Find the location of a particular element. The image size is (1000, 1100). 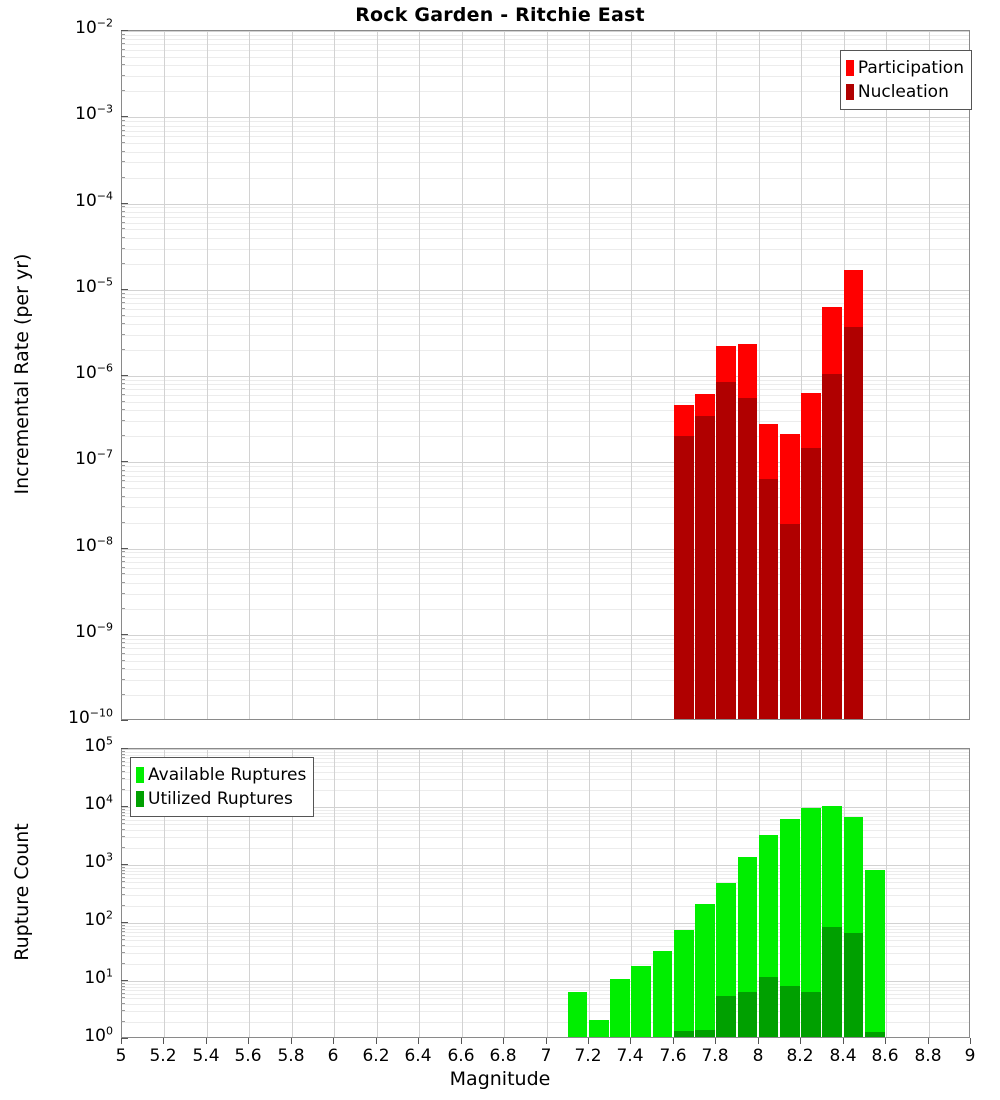

legend-item-participation: Participation is located at coordinates (904, 68).